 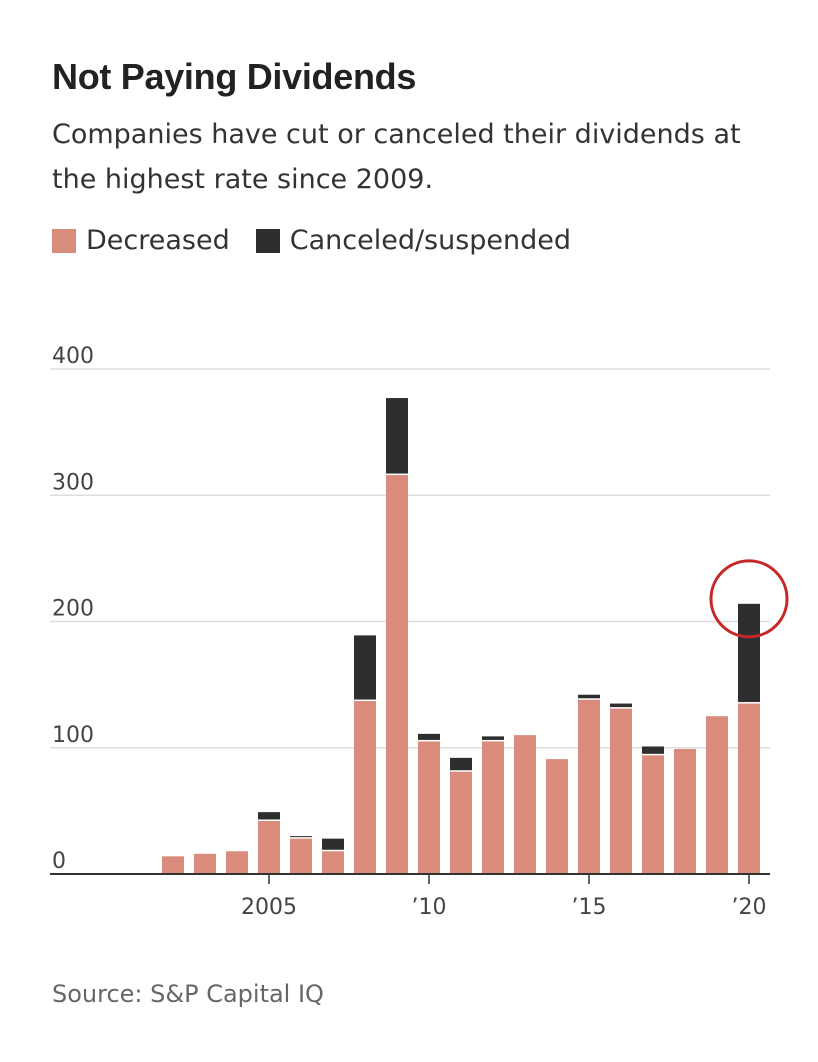 I want to click on chart-title: Not Paying Dividends, so click(x=234, y=76).